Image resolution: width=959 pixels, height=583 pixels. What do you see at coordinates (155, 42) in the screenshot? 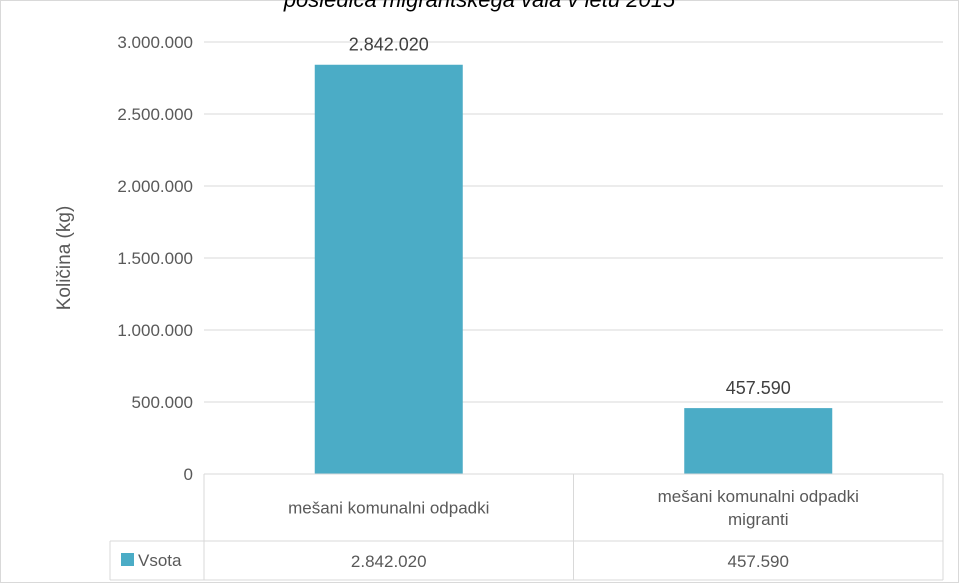
I see `y-tick-label: 3.000.000` at bounding box center [155, 42].